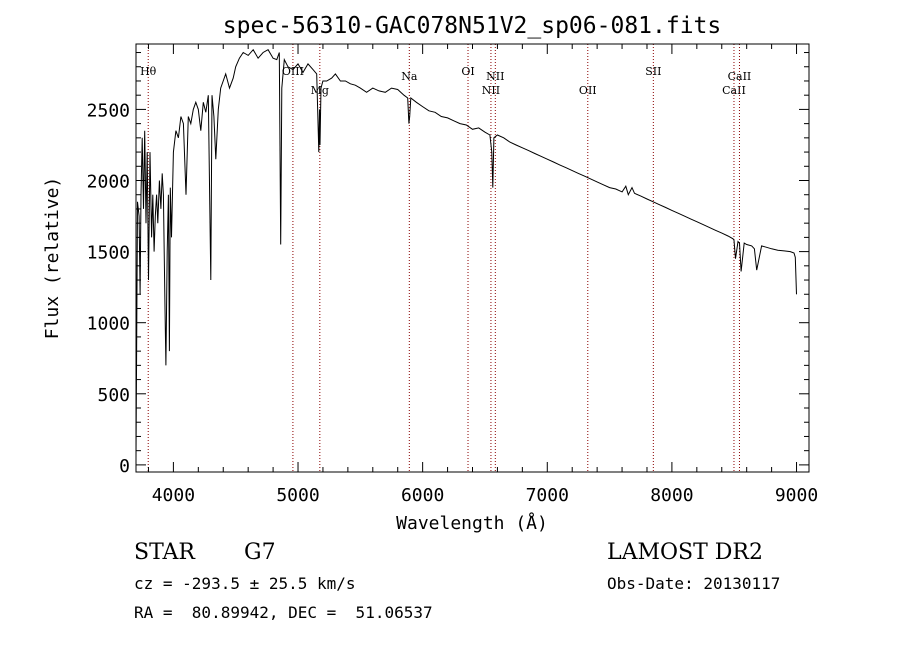  Describe the element at coordinates (671, 495) in the screenshot. I see `x-tick-label: 8000` at that location.